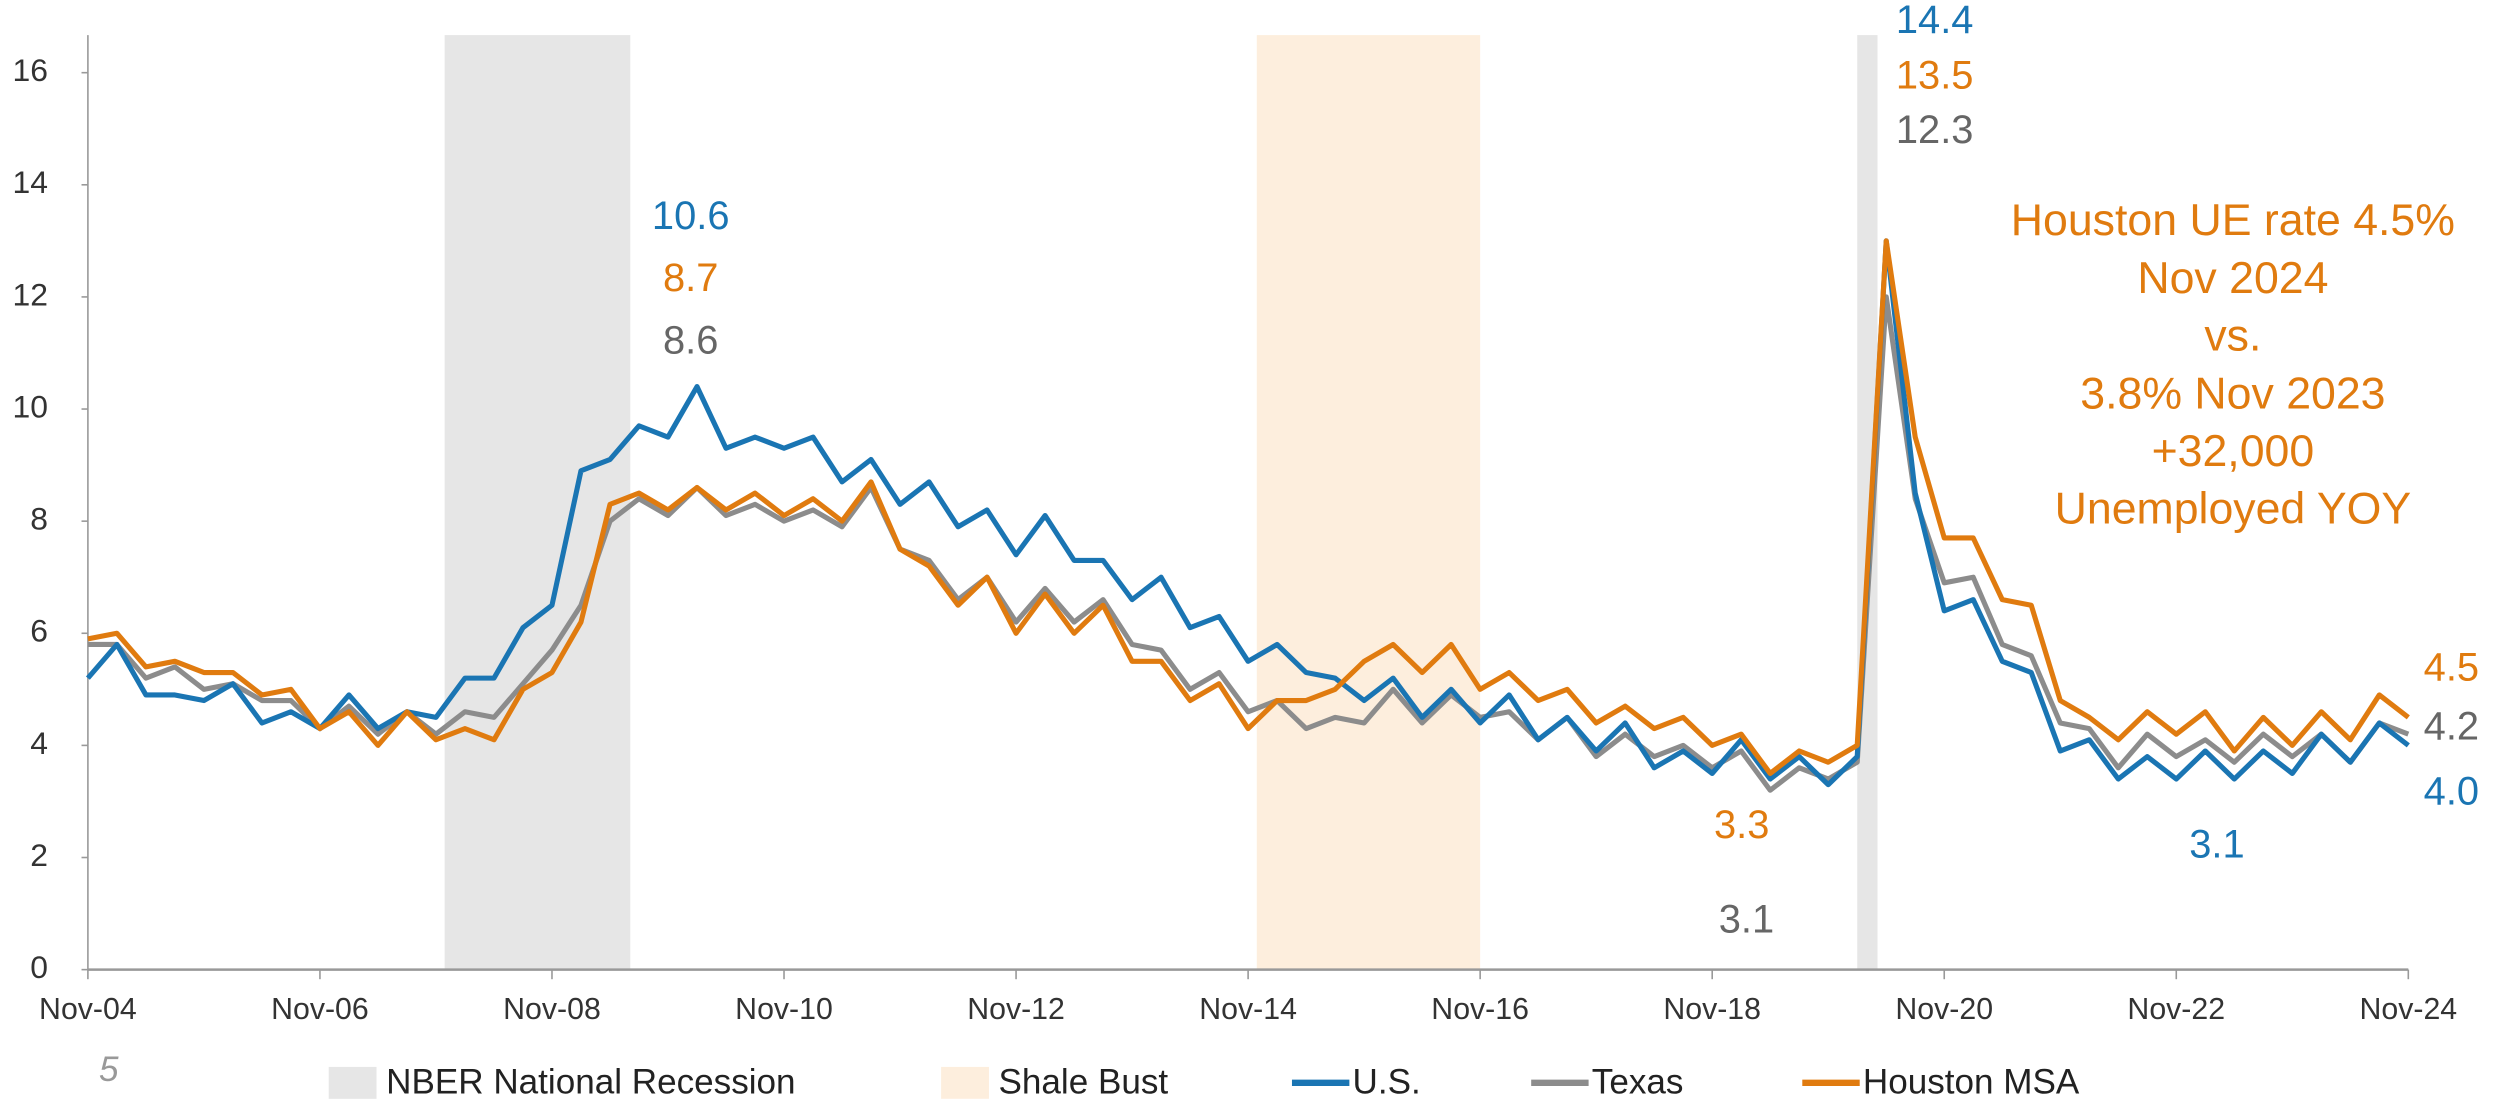 This screenshot has height=1102, width=2501. I want to click on annotation: 14.4, so click(1935, 21).